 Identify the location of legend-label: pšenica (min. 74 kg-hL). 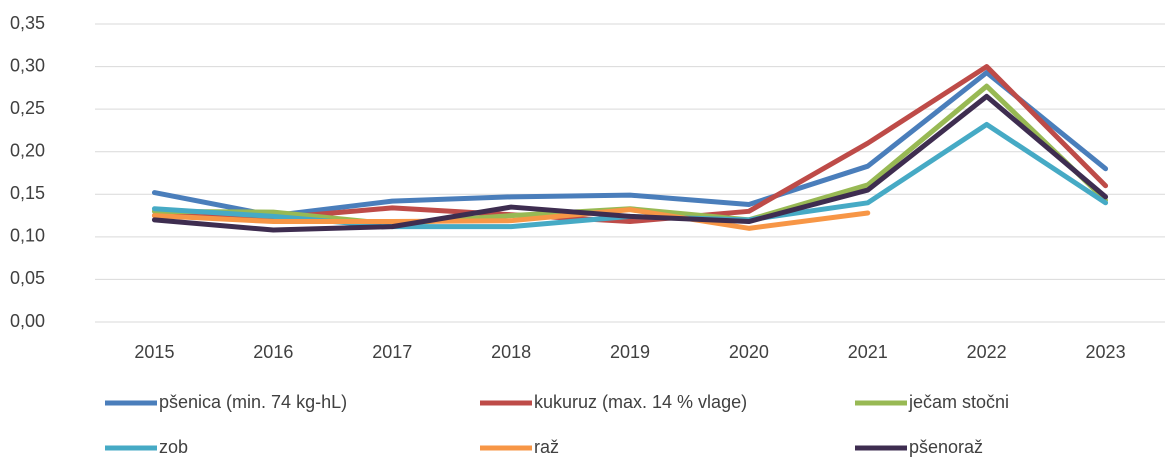
(253, 402).